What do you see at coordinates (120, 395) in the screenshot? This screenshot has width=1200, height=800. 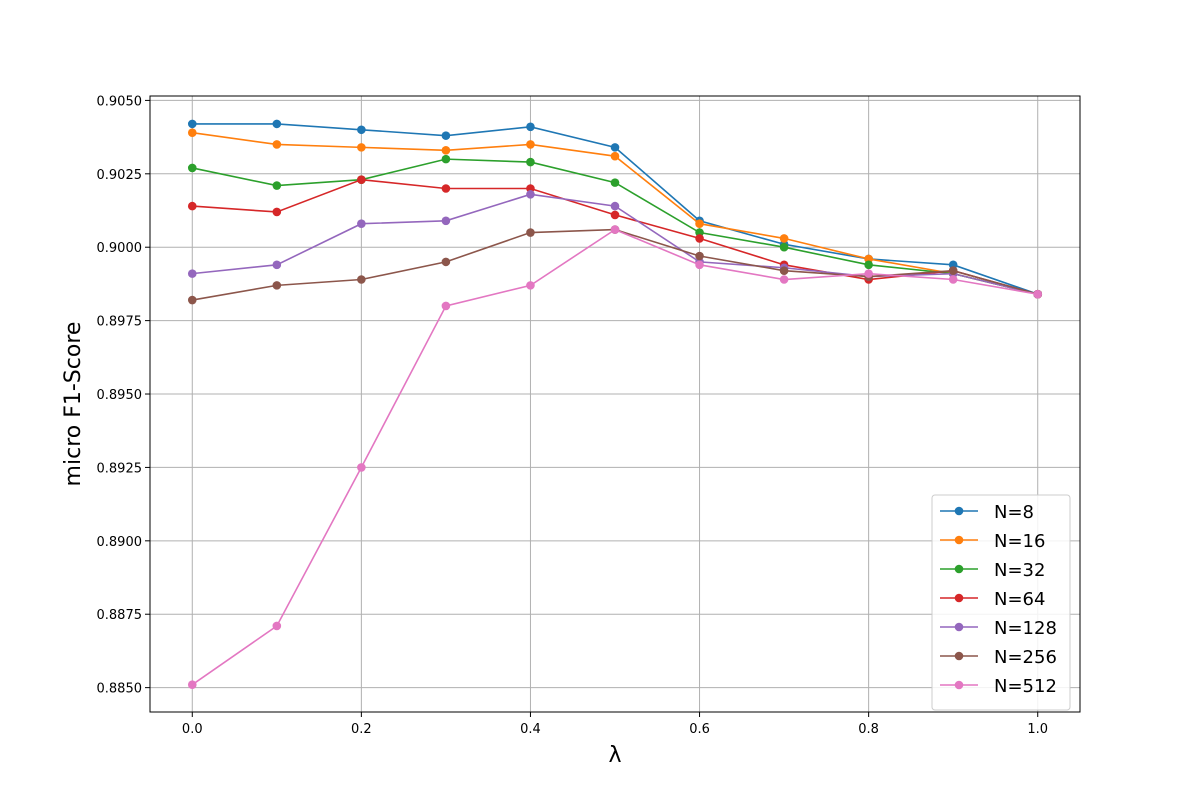 I see `y-tick-label: 0.8950` at bounding box center [120, 395].